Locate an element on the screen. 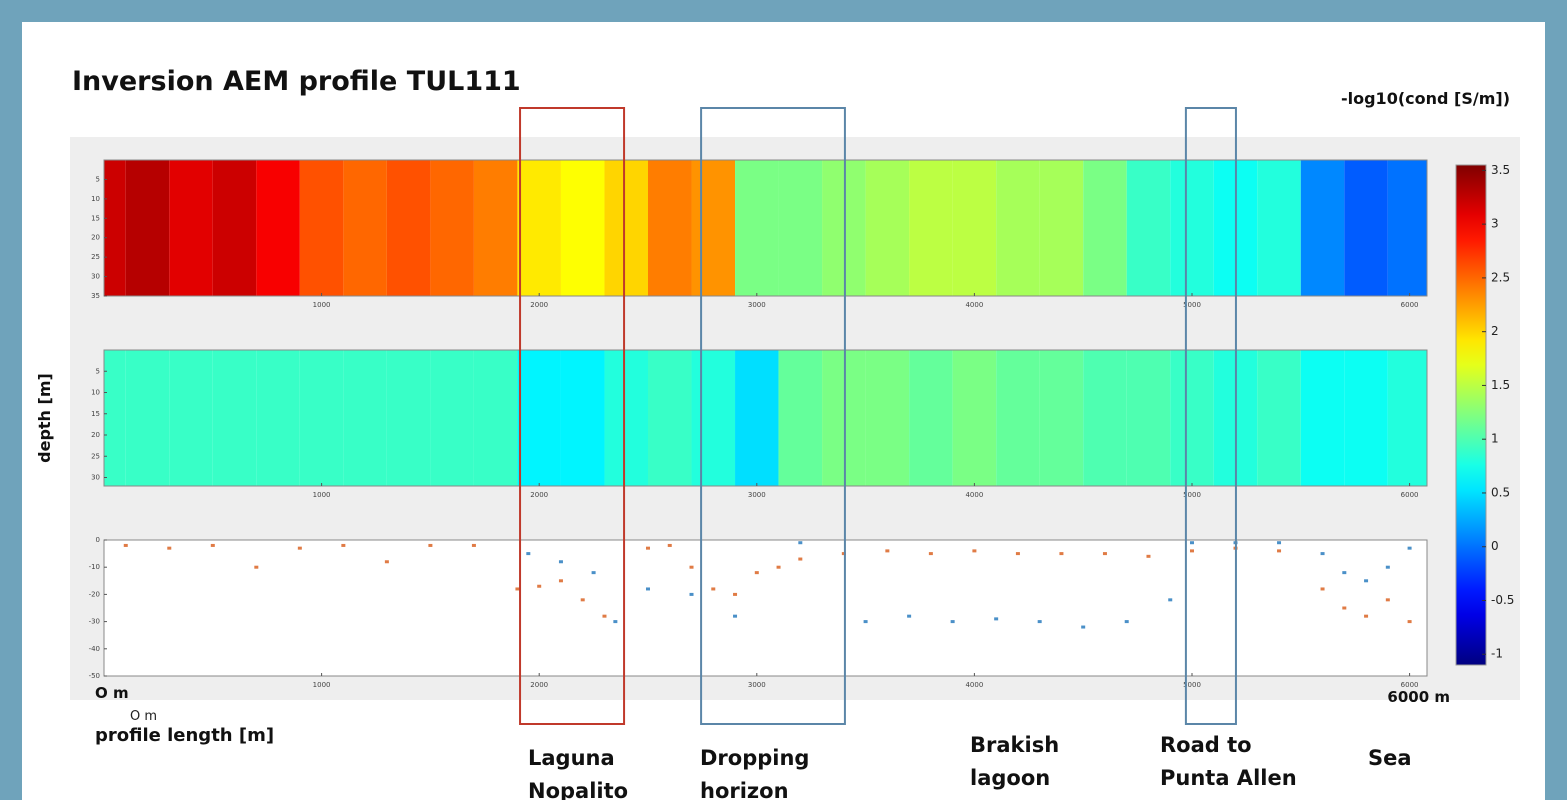 The width and height of the screenshot is (1567, 800). annotation-box is located at coordinates (773, 416).